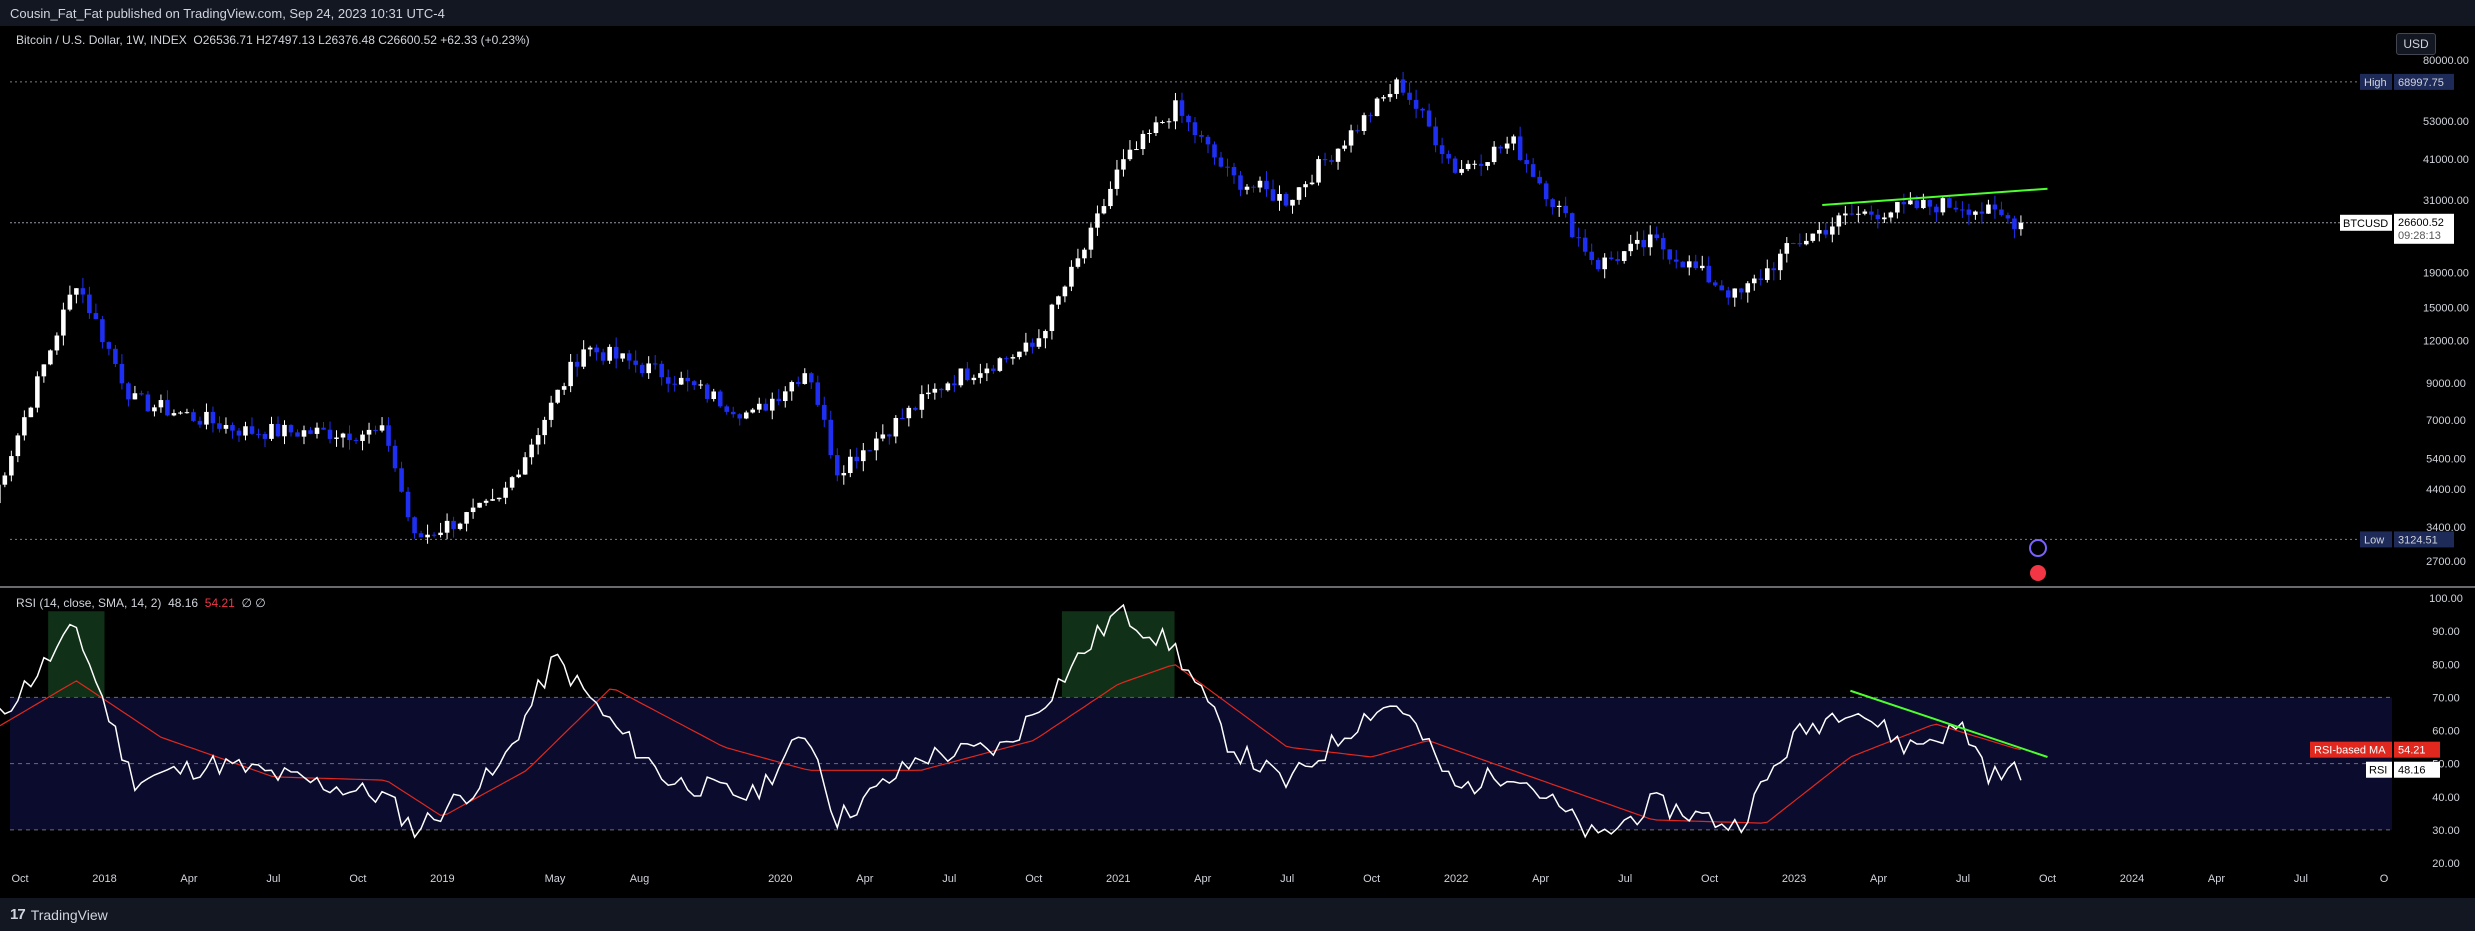 The width and height of the screenshot is (2475, 931). I want to click on price-axis-label: 19000.00, so click(2446, 274).